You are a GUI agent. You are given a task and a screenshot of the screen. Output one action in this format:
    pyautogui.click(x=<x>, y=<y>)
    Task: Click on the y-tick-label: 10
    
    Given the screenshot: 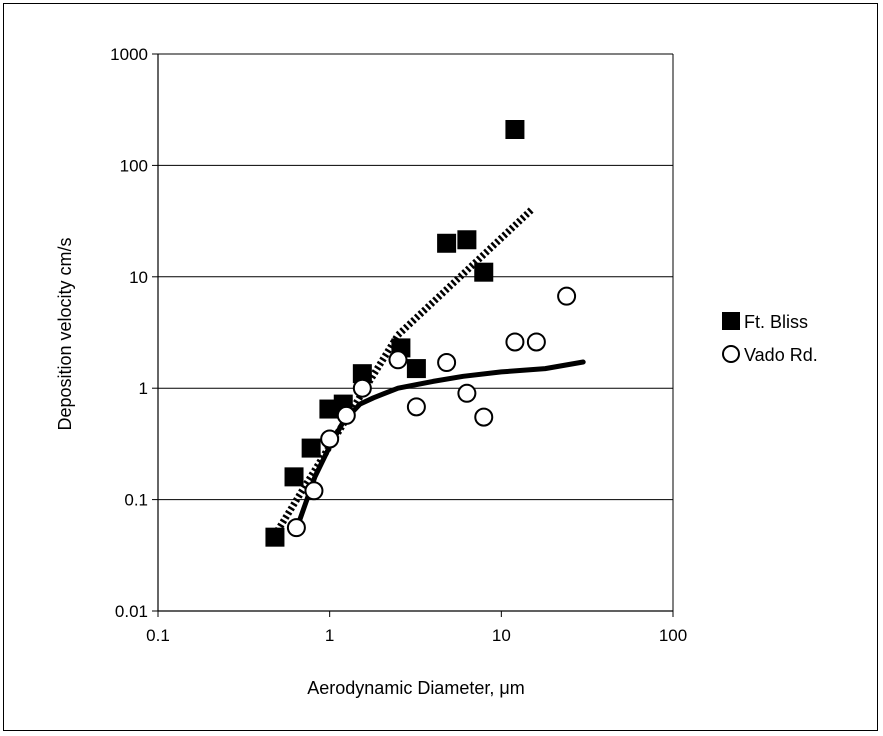 What is the action you would take?
    pyautogui.click(x=138, y=277)
    